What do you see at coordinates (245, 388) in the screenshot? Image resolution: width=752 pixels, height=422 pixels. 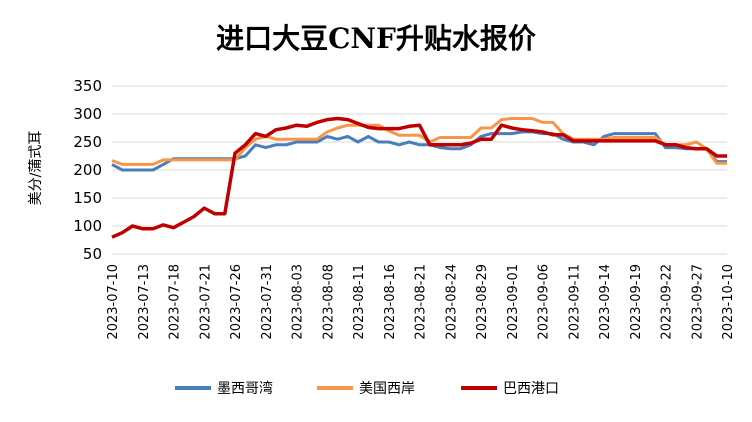 I see `legend-label: 墨西哥湾` at bounding box center [245, 388].